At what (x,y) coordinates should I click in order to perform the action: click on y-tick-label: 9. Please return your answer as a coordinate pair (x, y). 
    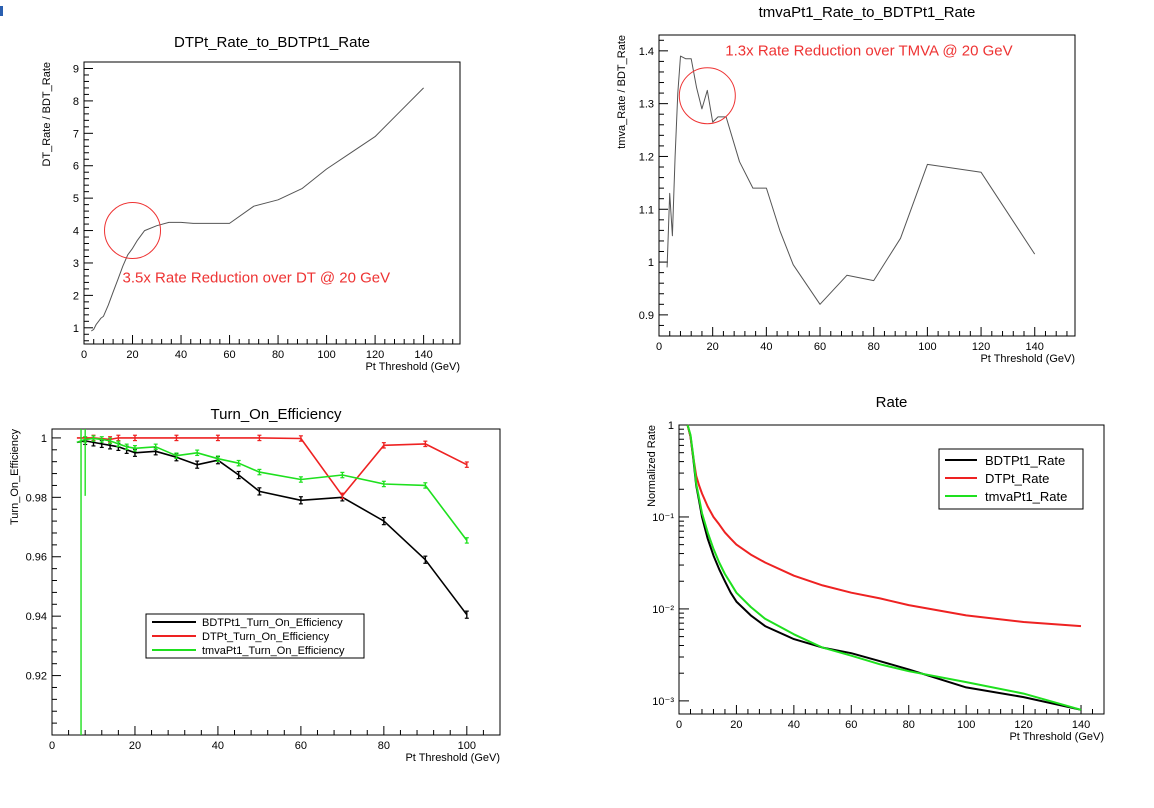
    Looking at the image, I should click on (76, 69).